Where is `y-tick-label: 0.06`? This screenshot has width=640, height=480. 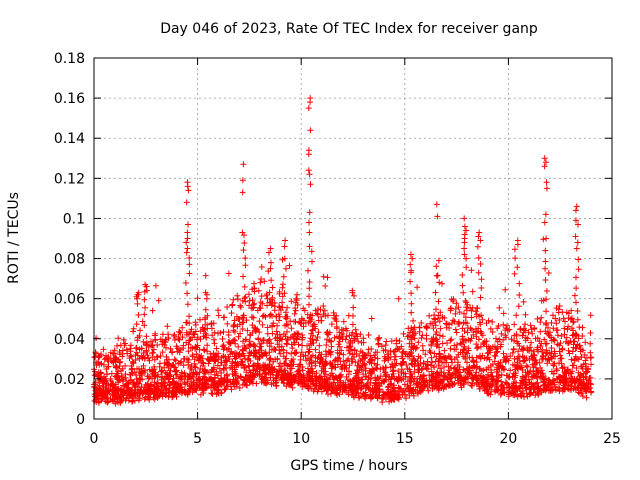
y-tick-label: 0.06 is located at coordinates (69, 300).